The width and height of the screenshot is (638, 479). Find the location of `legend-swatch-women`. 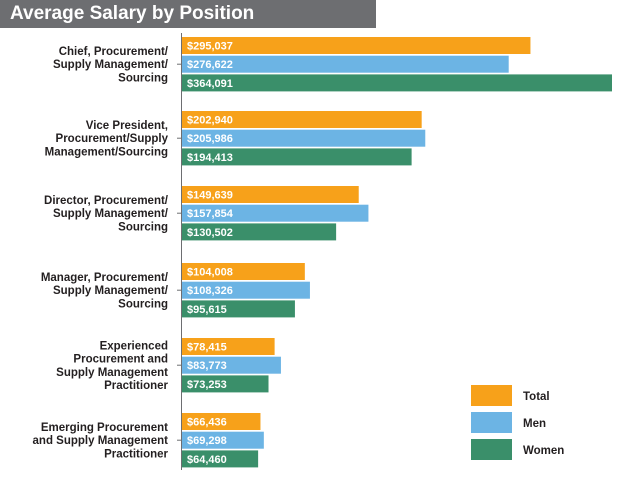

legend-swatch-women is located at coordinates (491, 449).